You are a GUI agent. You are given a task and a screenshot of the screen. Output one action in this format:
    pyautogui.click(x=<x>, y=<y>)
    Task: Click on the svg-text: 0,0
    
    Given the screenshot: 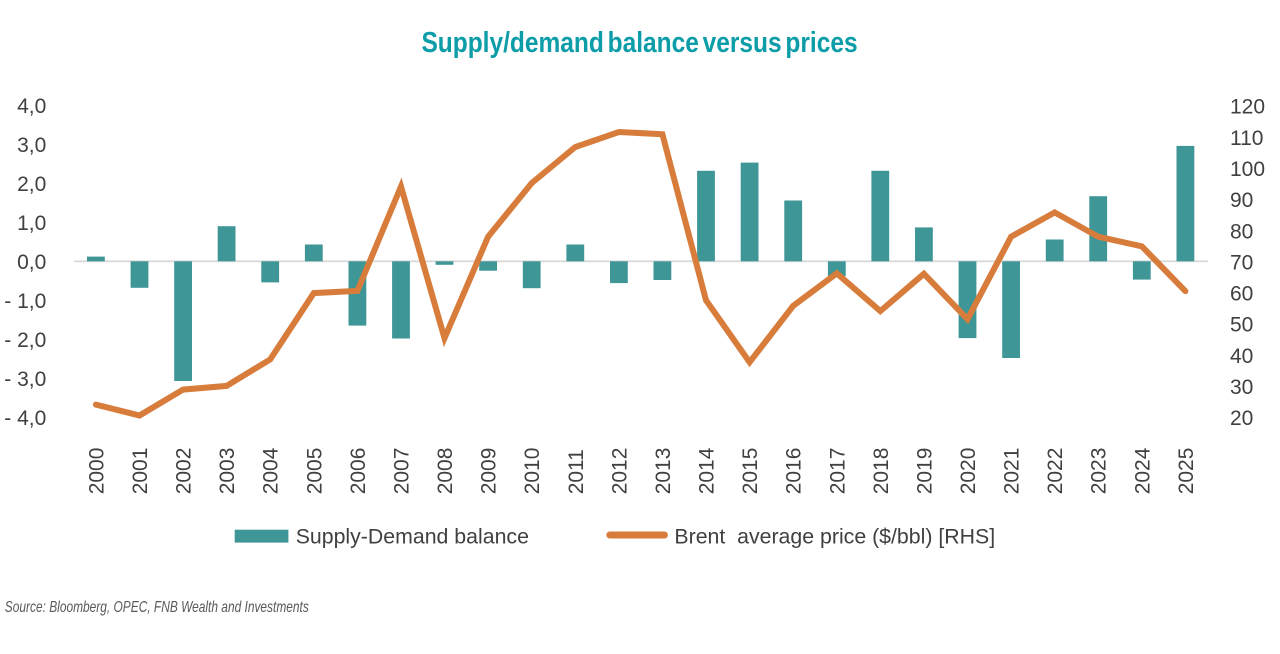 What is the action you would take?
    pyautogui.click(x=31, y=262)
    